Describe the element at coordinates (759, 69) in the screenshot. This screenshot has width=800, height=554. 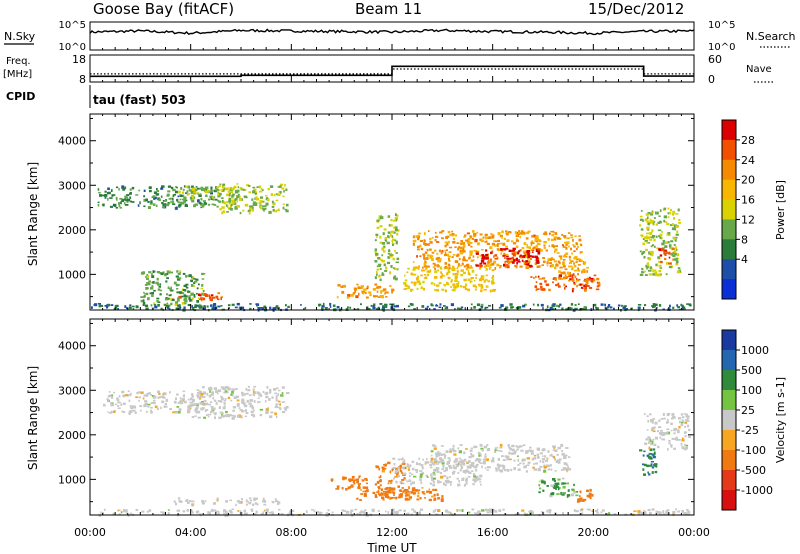
I see `nave-label: Nave` at that location.